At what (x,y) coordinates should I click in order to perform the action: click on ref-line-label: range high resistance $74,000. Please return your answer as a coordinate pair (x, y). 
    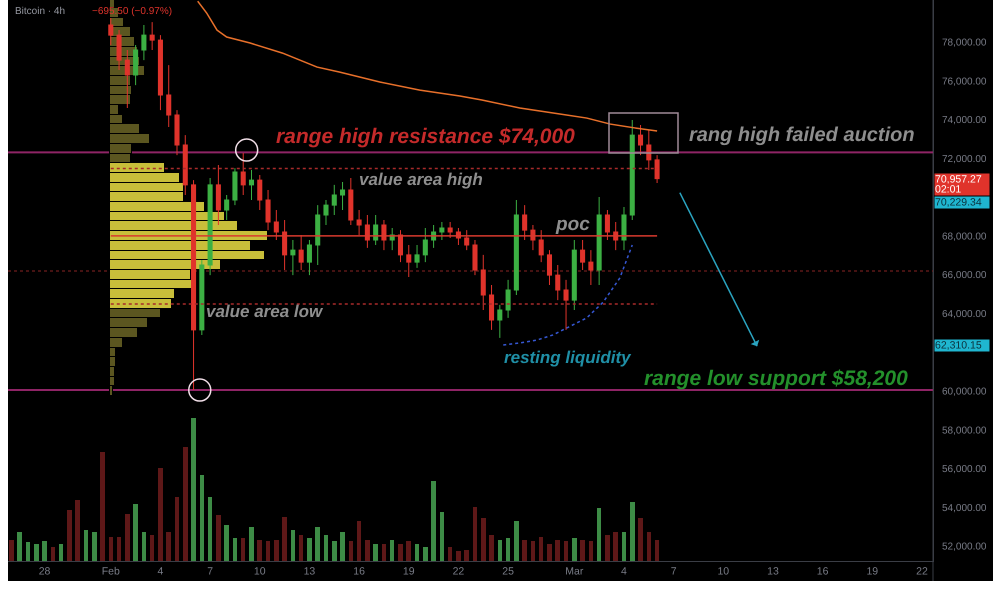
    Looking at the image, I should click on (426, 136).